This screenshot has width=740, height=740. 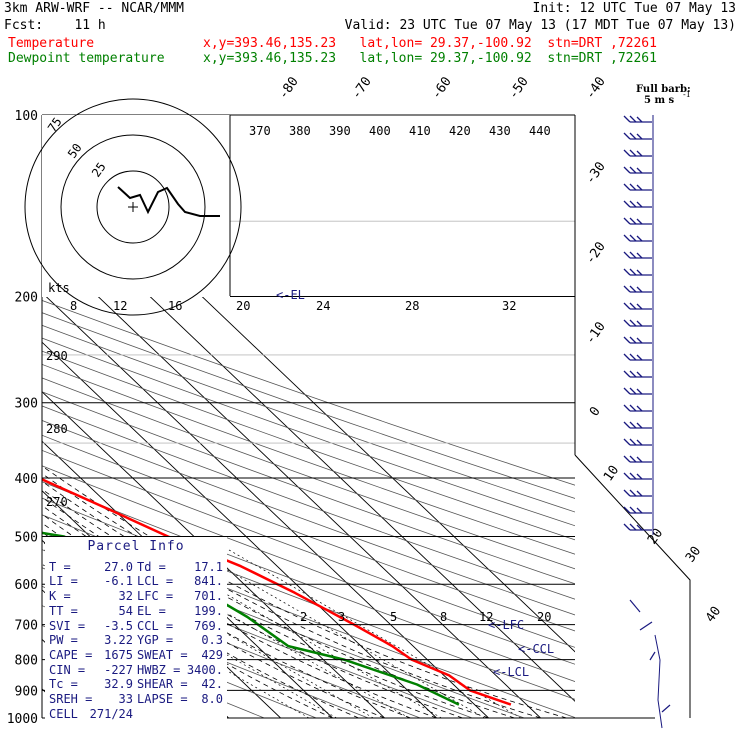 I want to click on isotherm-label-top: -70, so click(x=362, y=88).